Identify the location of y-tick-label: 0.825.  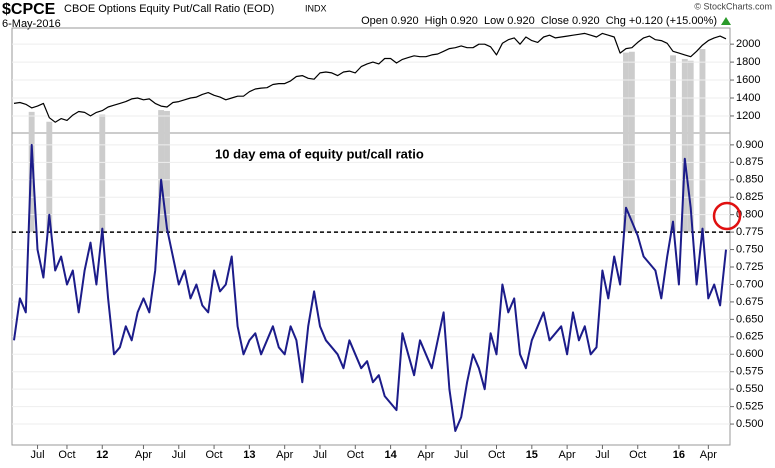
(750, 197).